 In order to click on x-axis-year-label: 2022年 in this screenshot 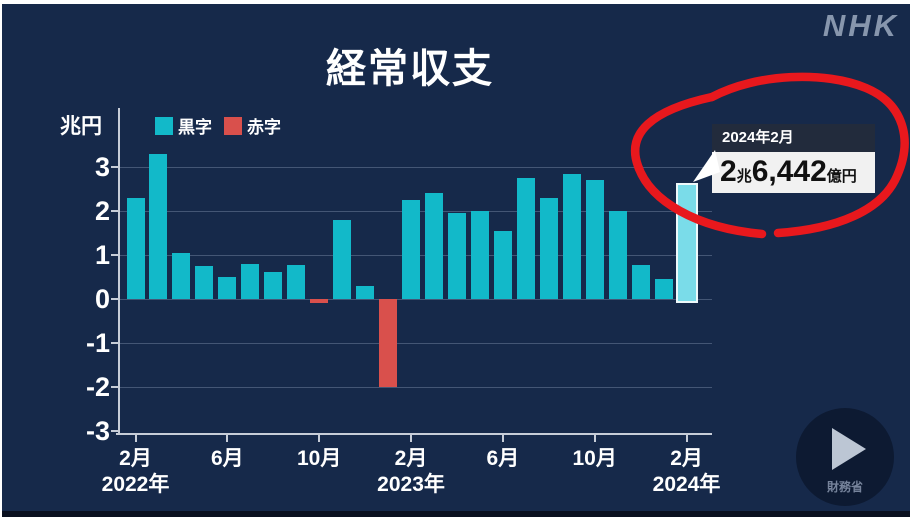, I will do `click(135, 484)`.